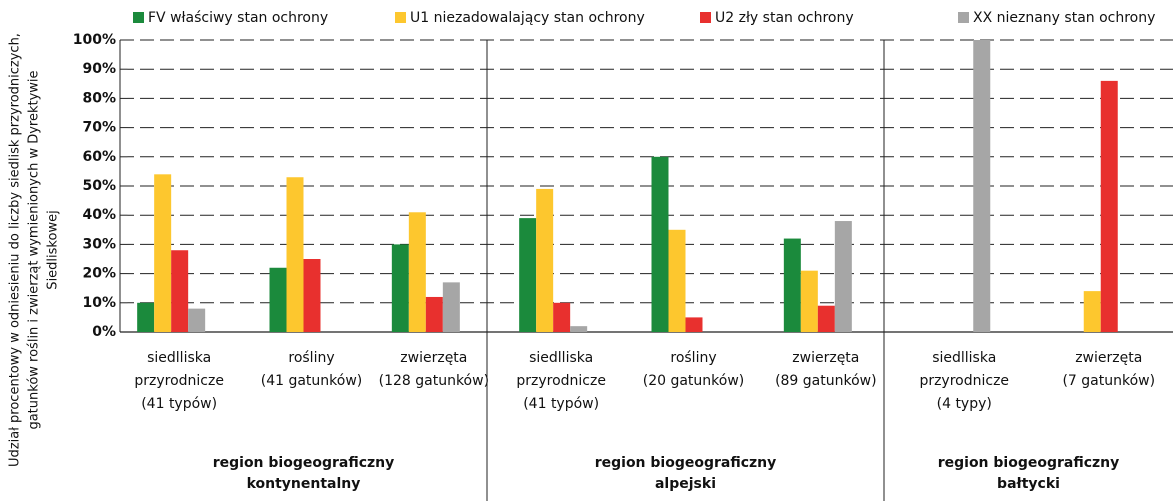 The width and height of the screenshot is (1173, 501). I want to click on y-tick-label: 0%, so click(104, 332).